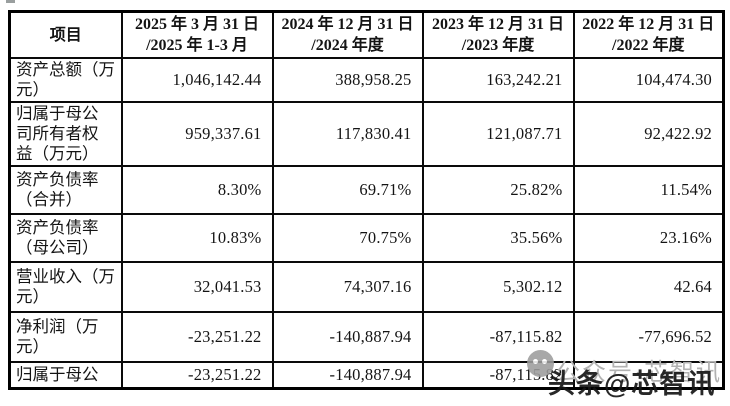 The height and width of the screenshot is (406, 730). Describe the element at coordinates (648, 134) in the screenshot. I see `cell-value: 92,422.92` at that location.